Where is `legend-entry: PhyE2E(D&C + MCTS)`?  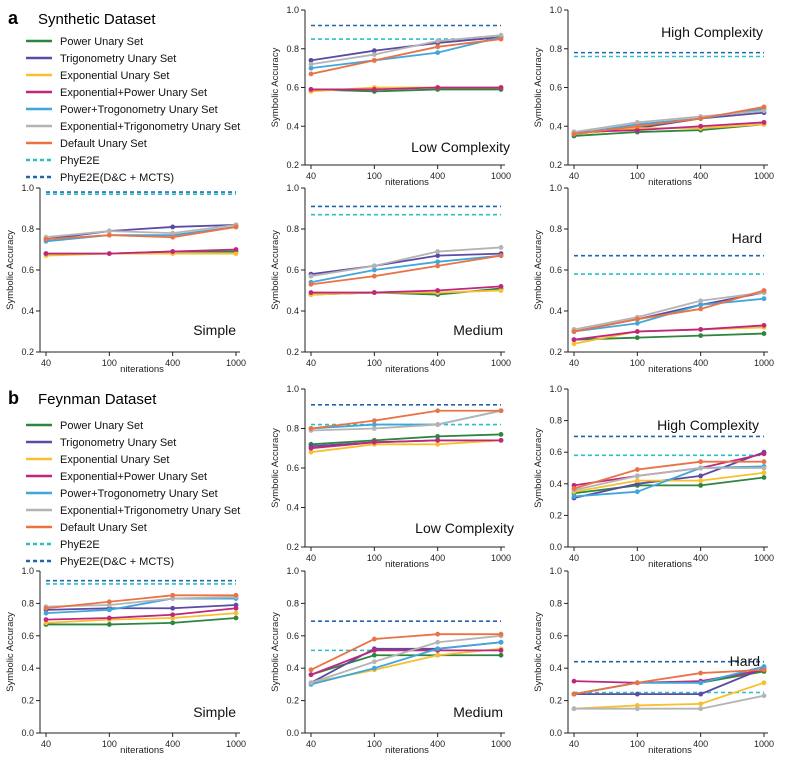 legend-entry: PhyE2E(D&C + MCTS) is located at coordinates (100, 178).